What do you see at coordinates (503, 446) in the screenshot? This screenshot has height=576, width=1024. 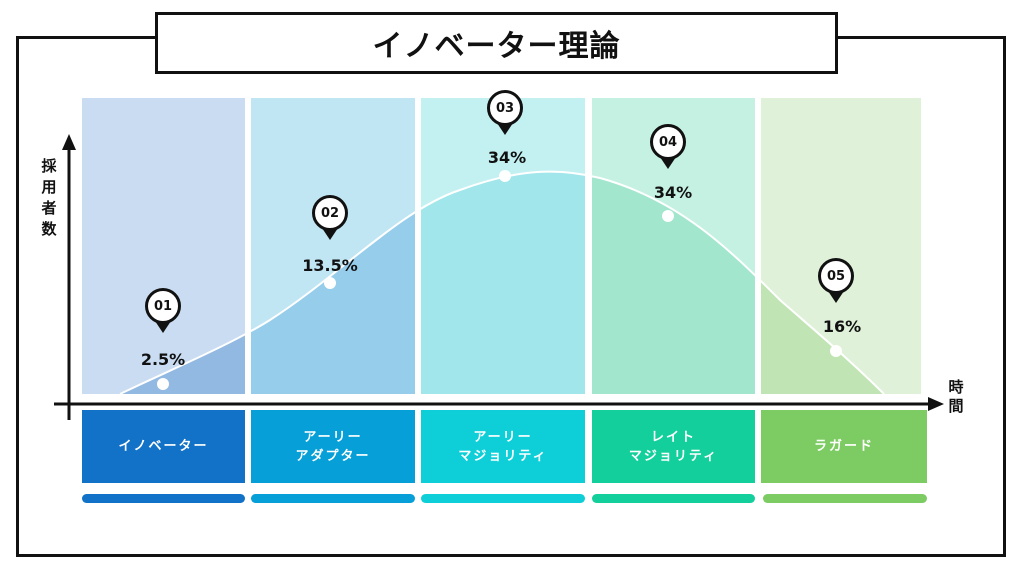 I see `category-early-majority: アーリー マジョリティ` at bounding box center [503, 446].